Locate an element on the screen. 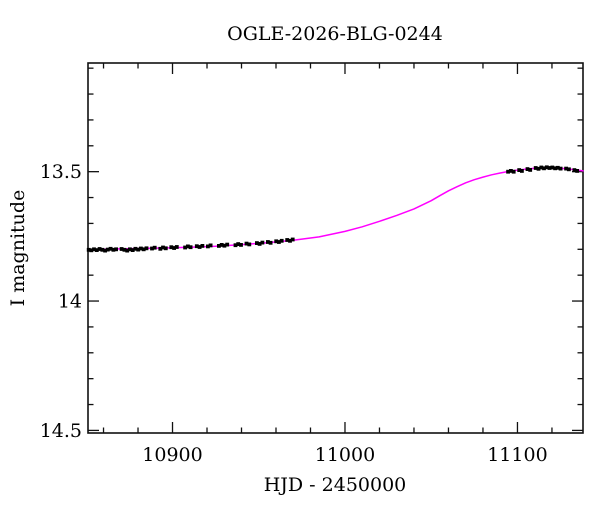  x-tick-label: 11000 is located at coordinates (345, 455).